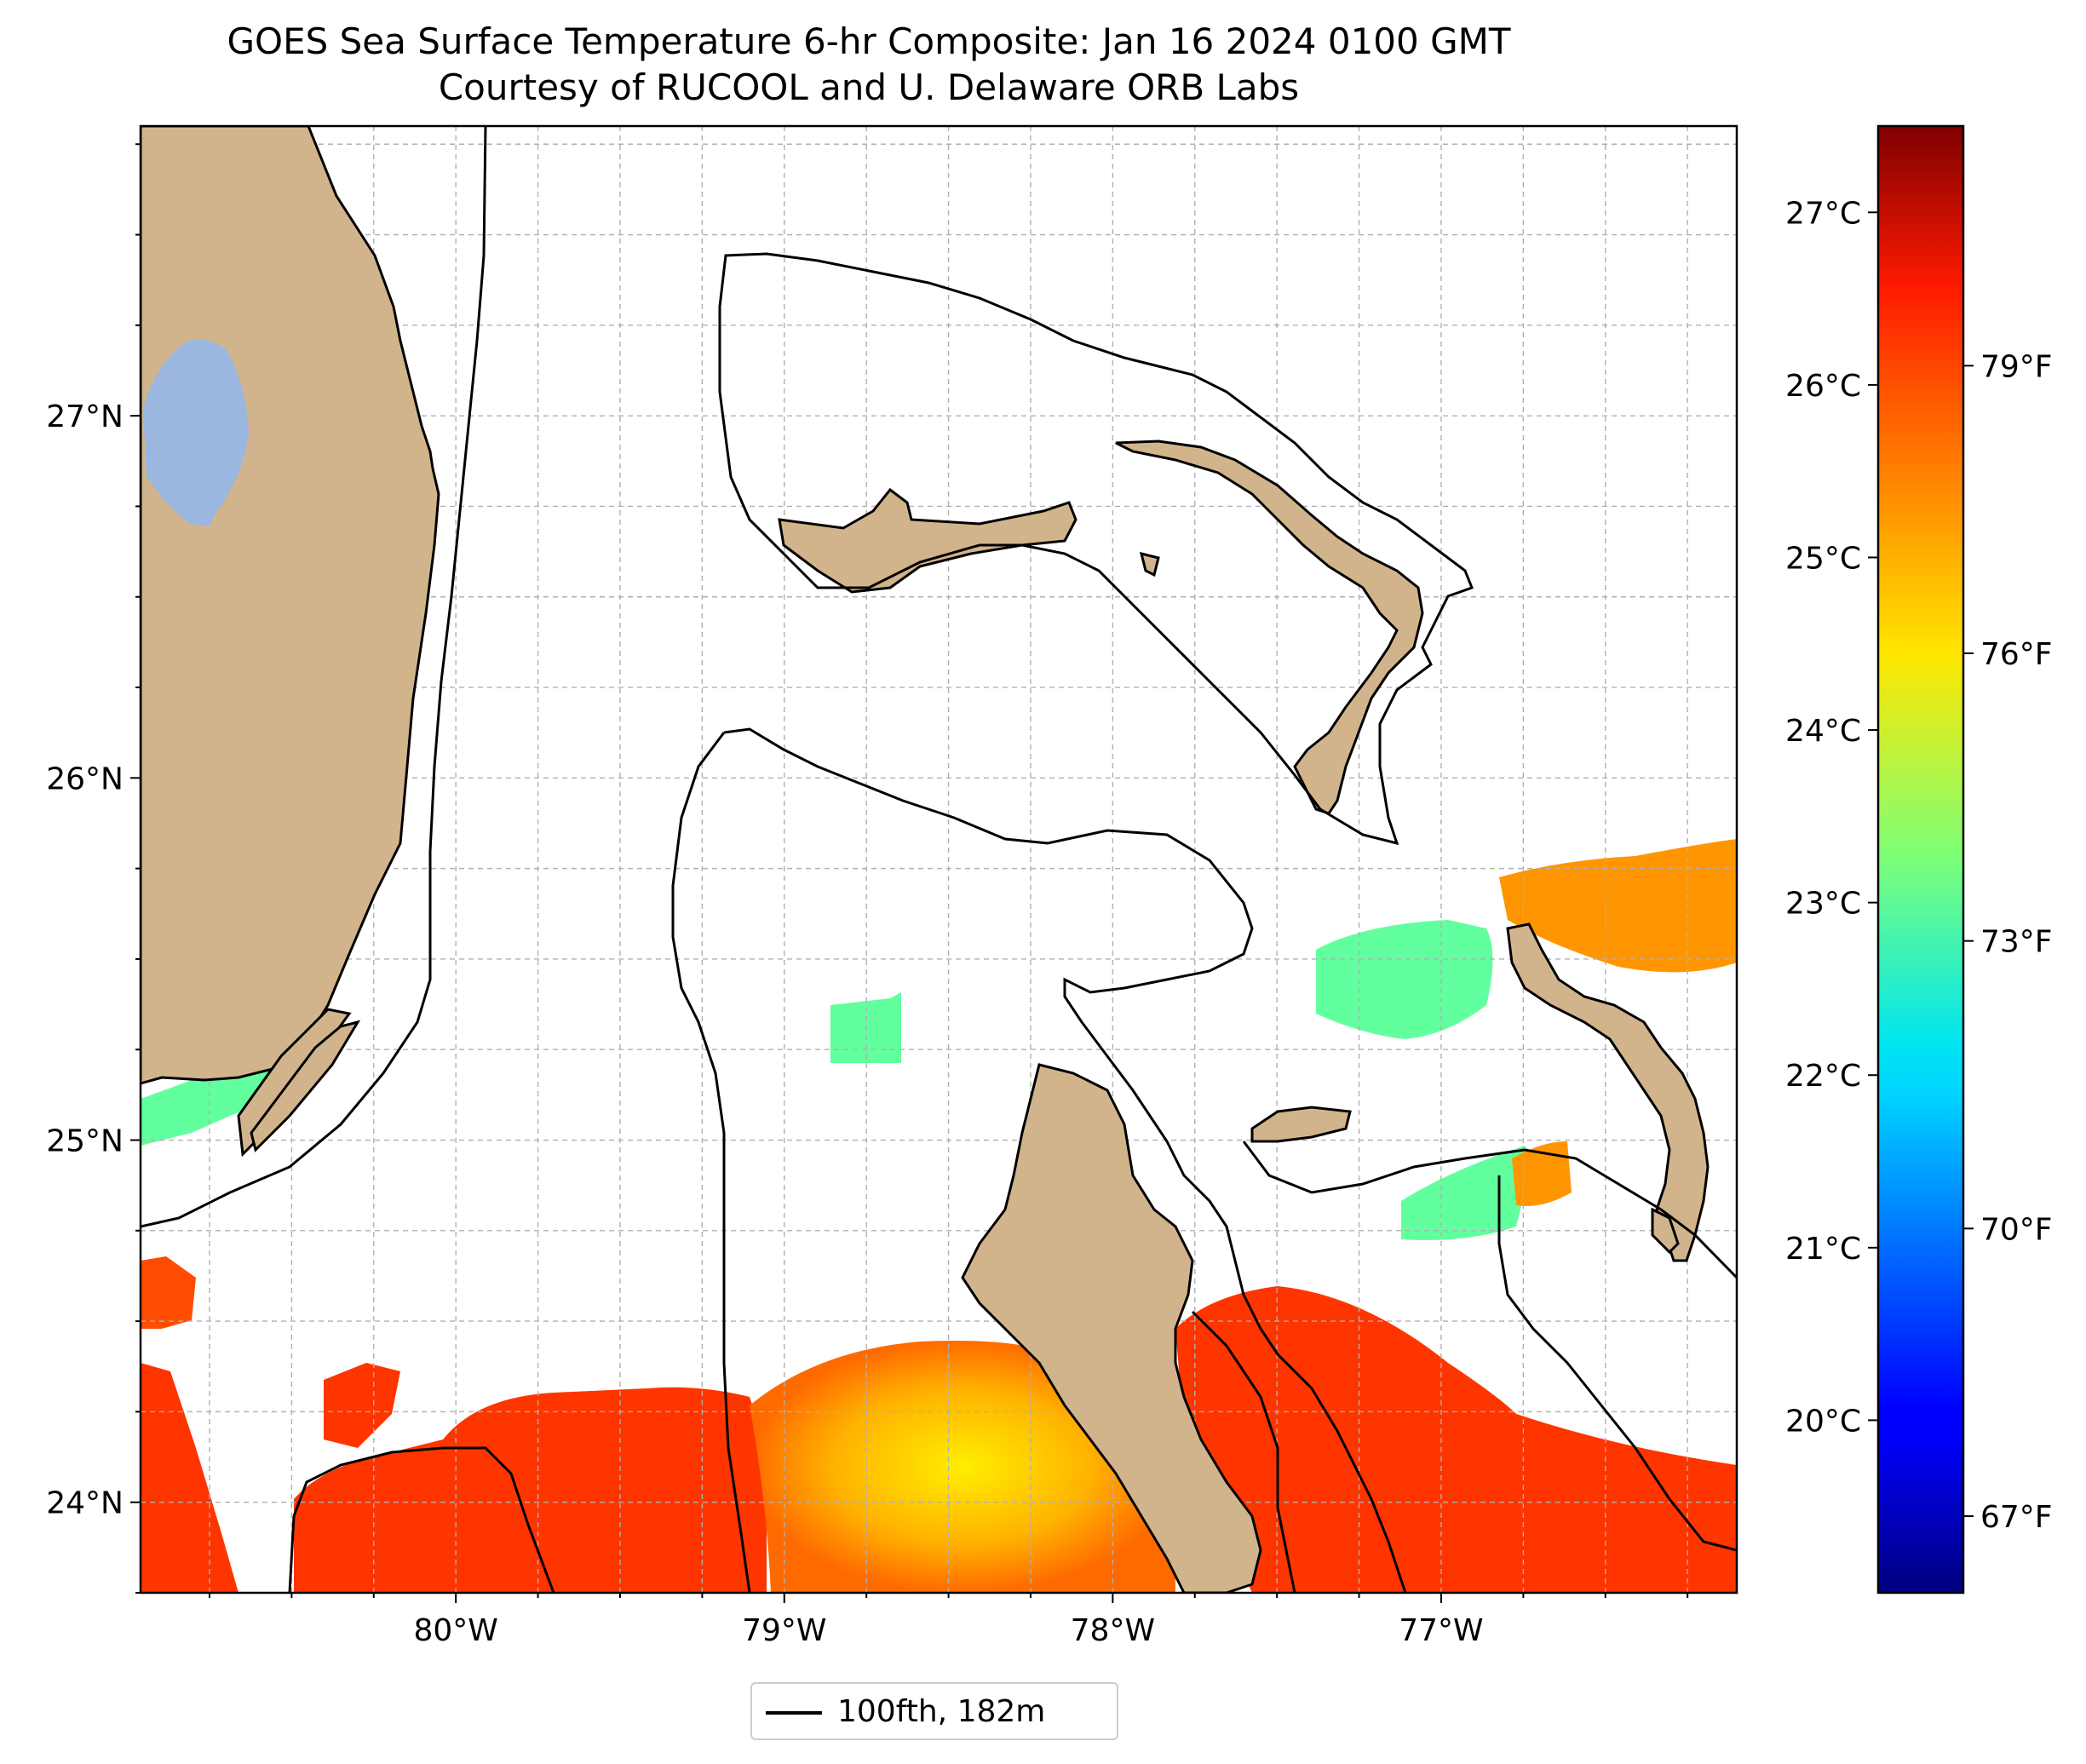 The image size is (2086, 1764). What do you see at coordinates (1823, 386) in the screenshot?
I see `celsius-tick-label: 26°C` at bounding box center [1823, 386].